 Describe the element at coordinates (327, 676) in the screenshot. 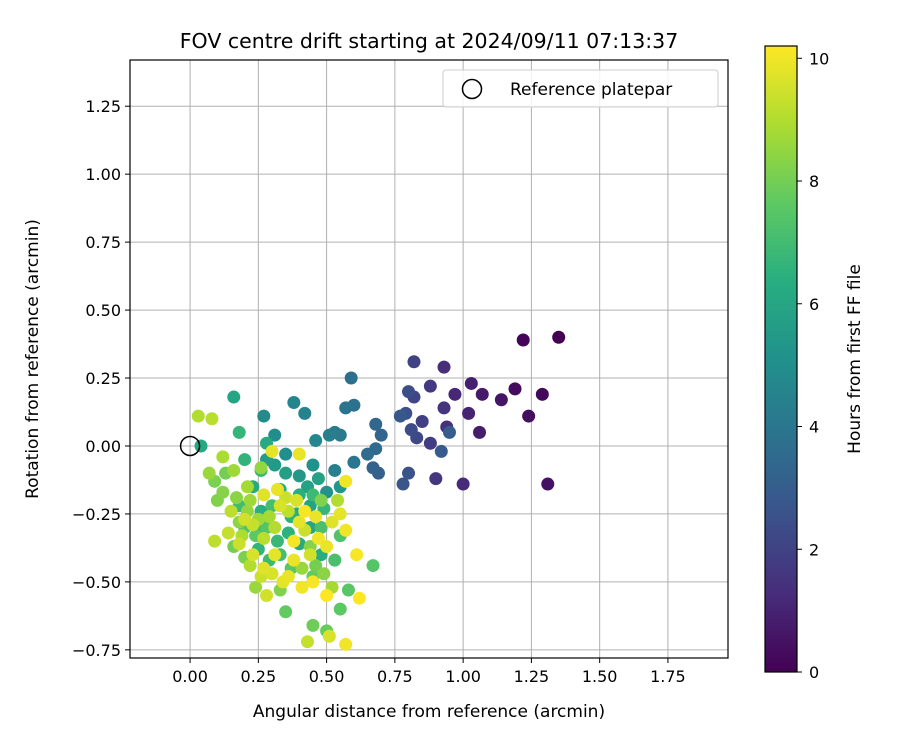

I see `x-tick-label: 0.50` at that location.